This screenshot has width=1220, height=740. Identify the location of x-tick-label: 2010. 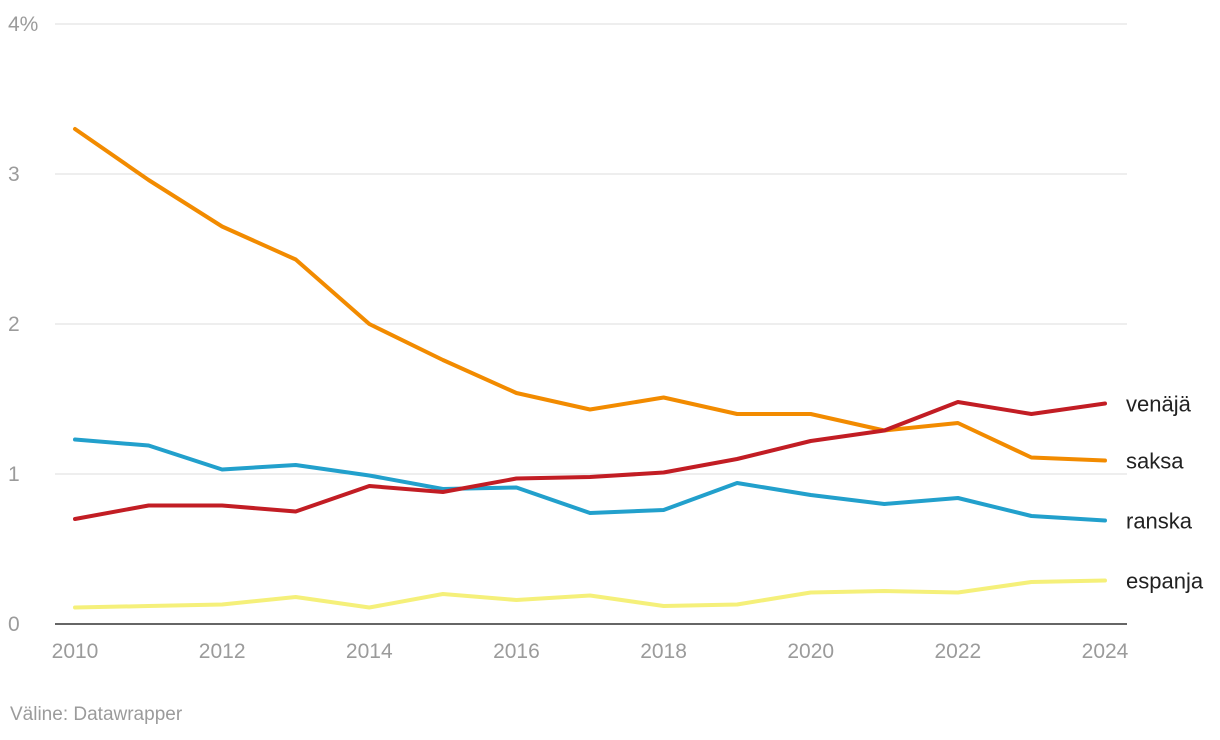
(75, 651).